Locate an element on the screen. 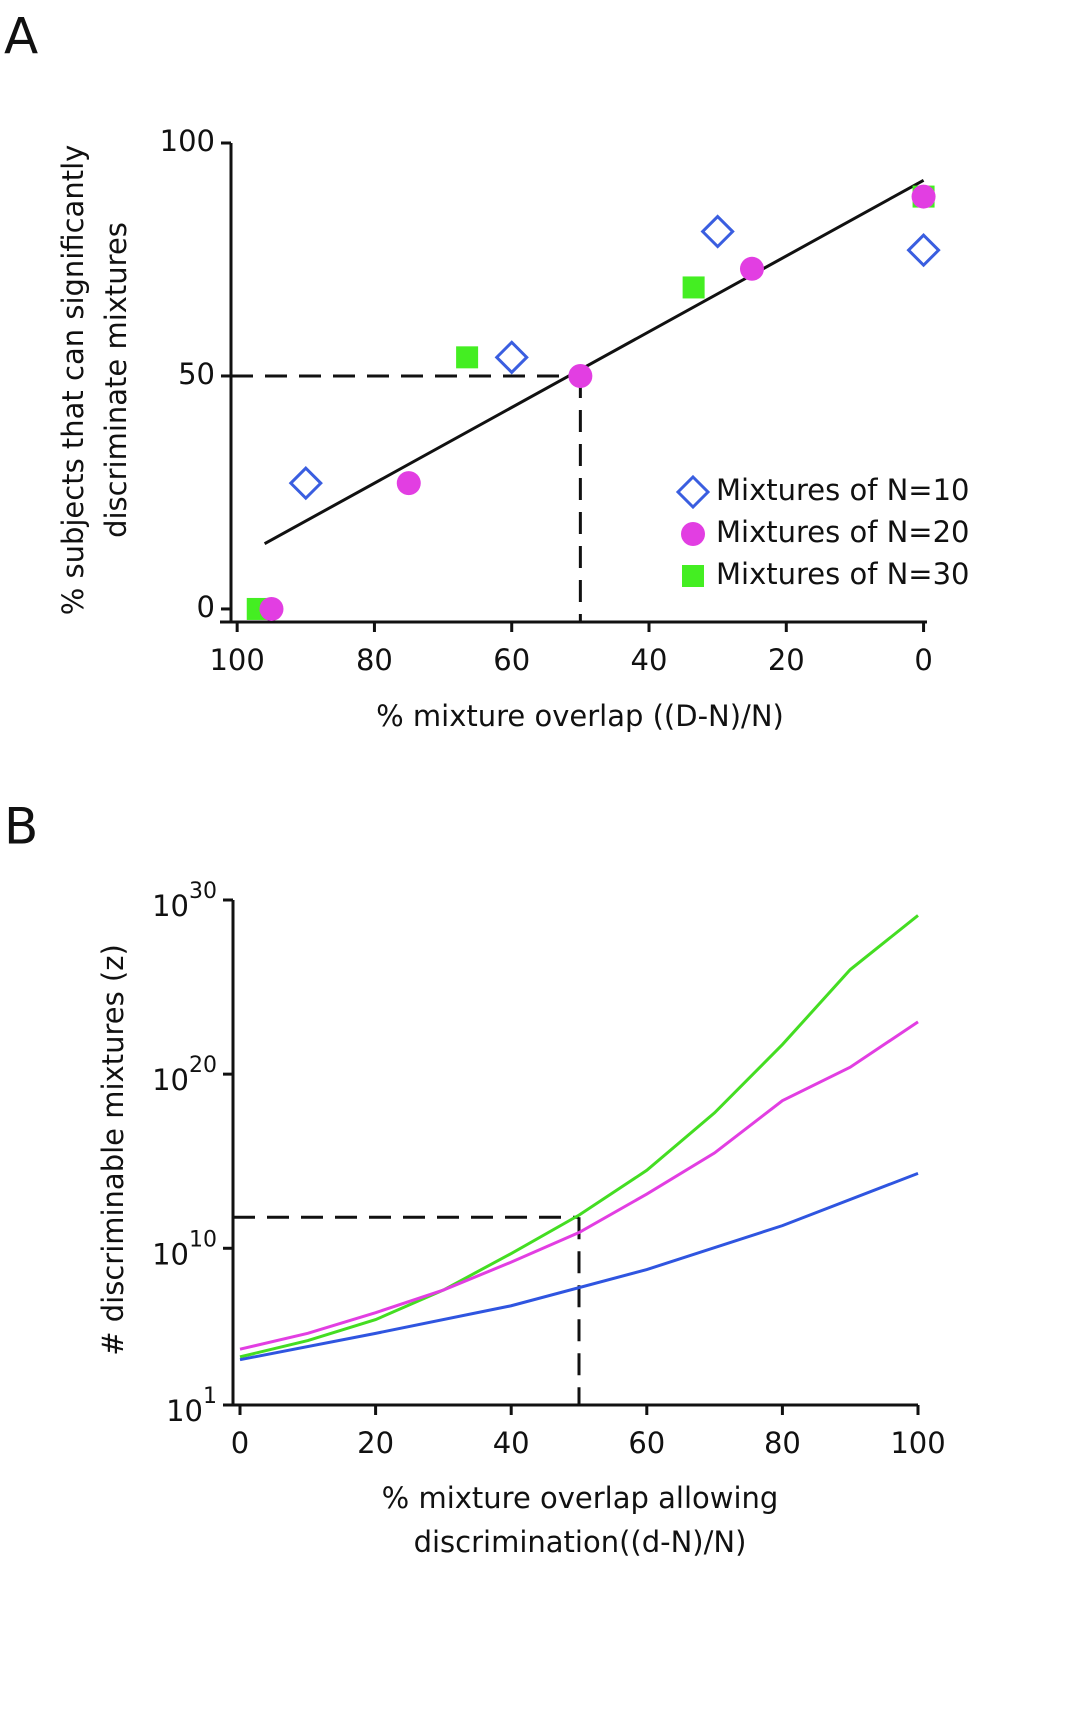  legend-label: Mixtures of N=20 is located at coordinates (843, 532).